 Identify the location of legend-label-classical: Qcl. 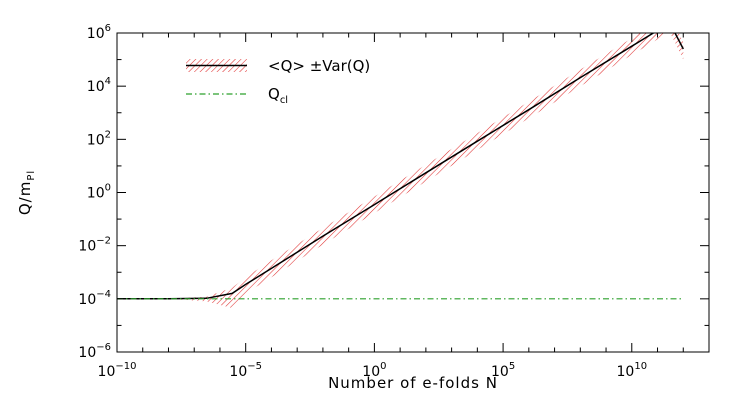
(278, 95).